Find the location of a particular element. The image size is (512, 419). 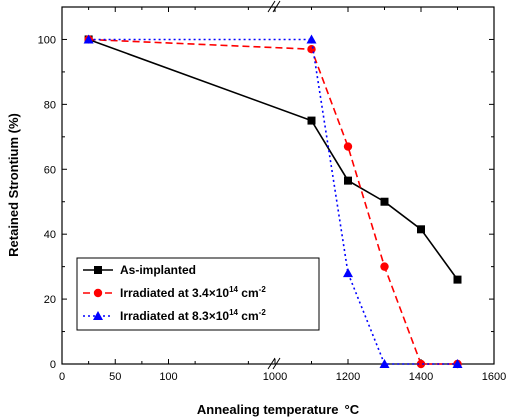

x-axis-title-text: Annealing temperature is located at coordinates (268, 409).